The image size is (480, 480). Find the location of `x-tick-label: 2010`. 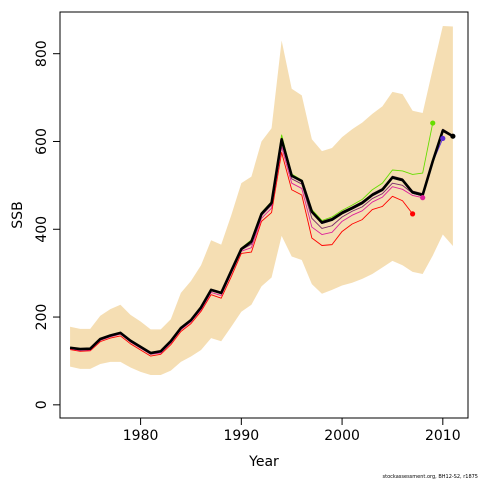

x-tick-label: 2010 is located at coordinates (443, 436).